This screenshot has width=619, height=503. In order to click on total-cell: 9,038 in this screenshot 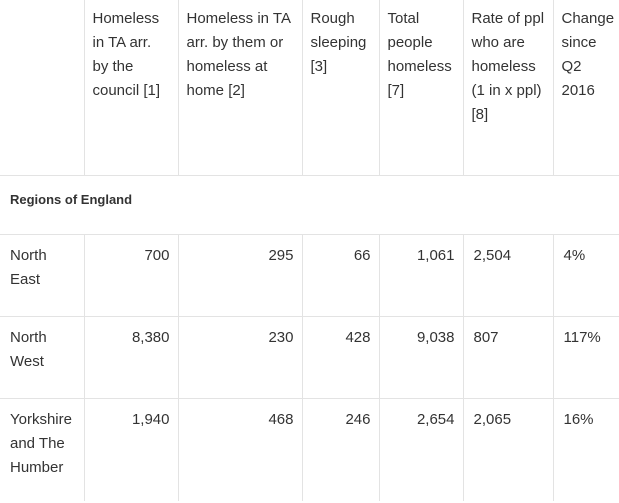, I will do `click(420, 357)`.